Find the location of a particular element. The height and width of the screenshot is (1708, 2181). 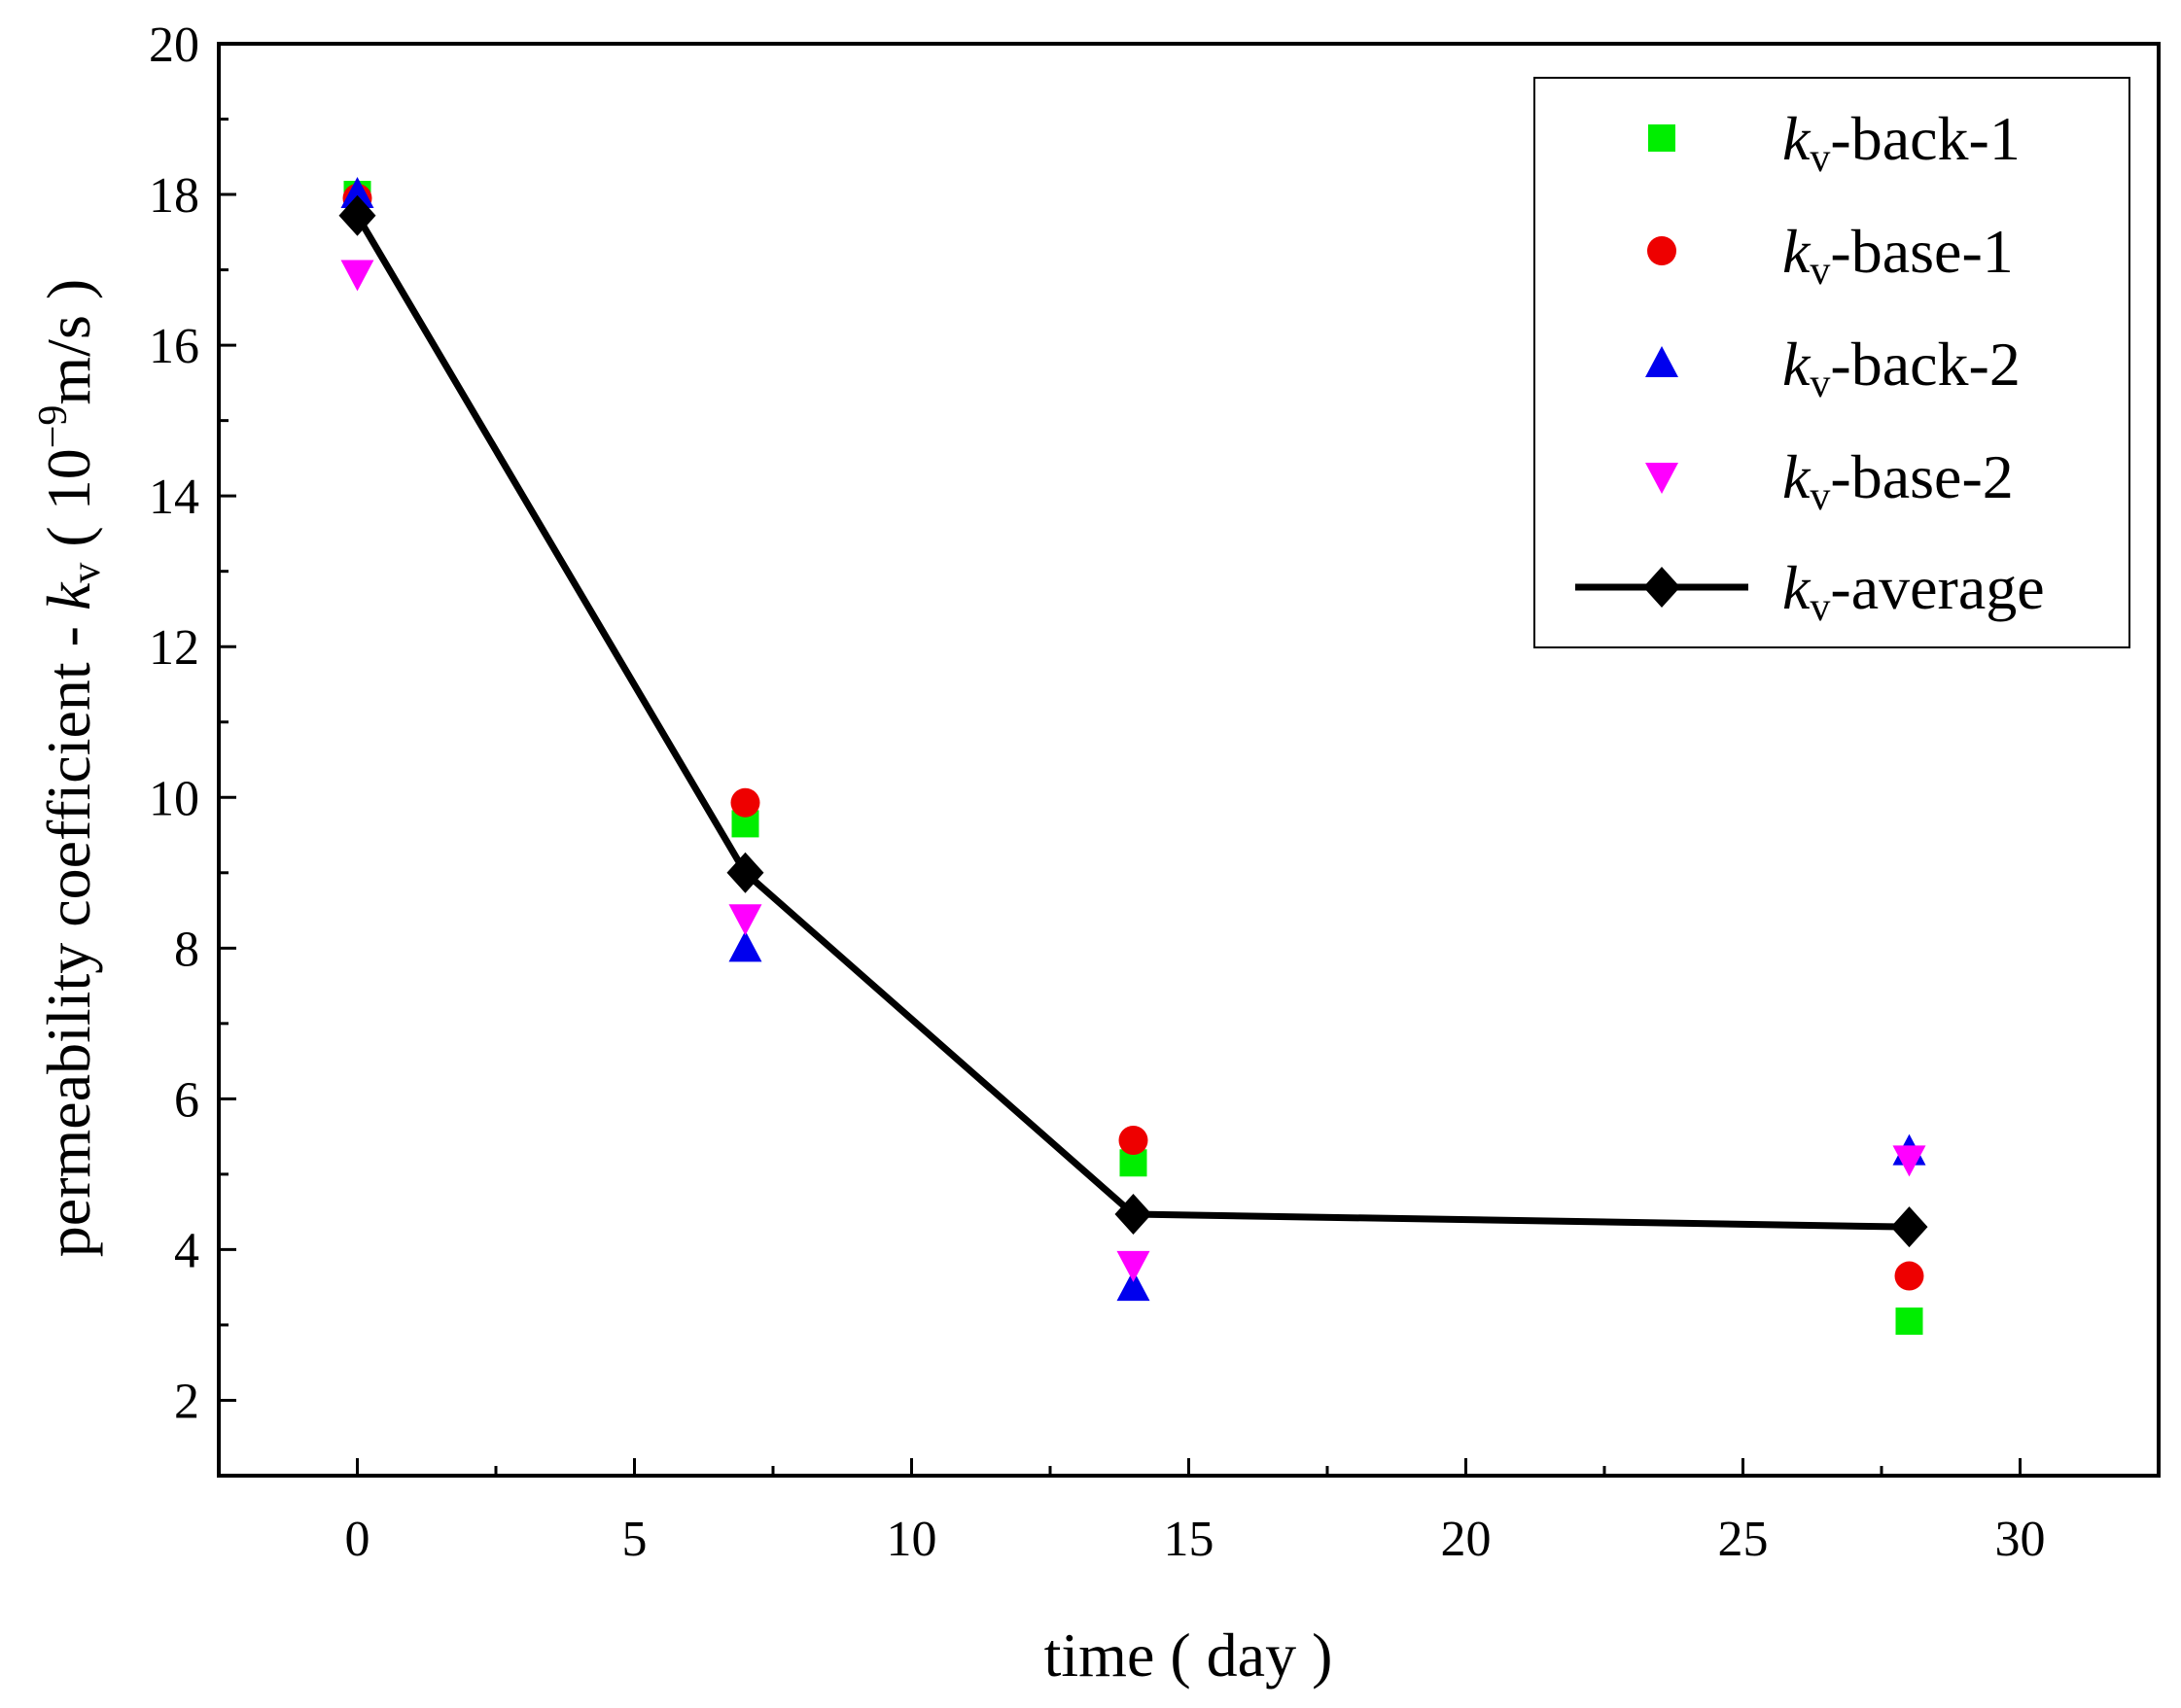

x-tick-label: 25 is located at coordinates (1743, 1540).